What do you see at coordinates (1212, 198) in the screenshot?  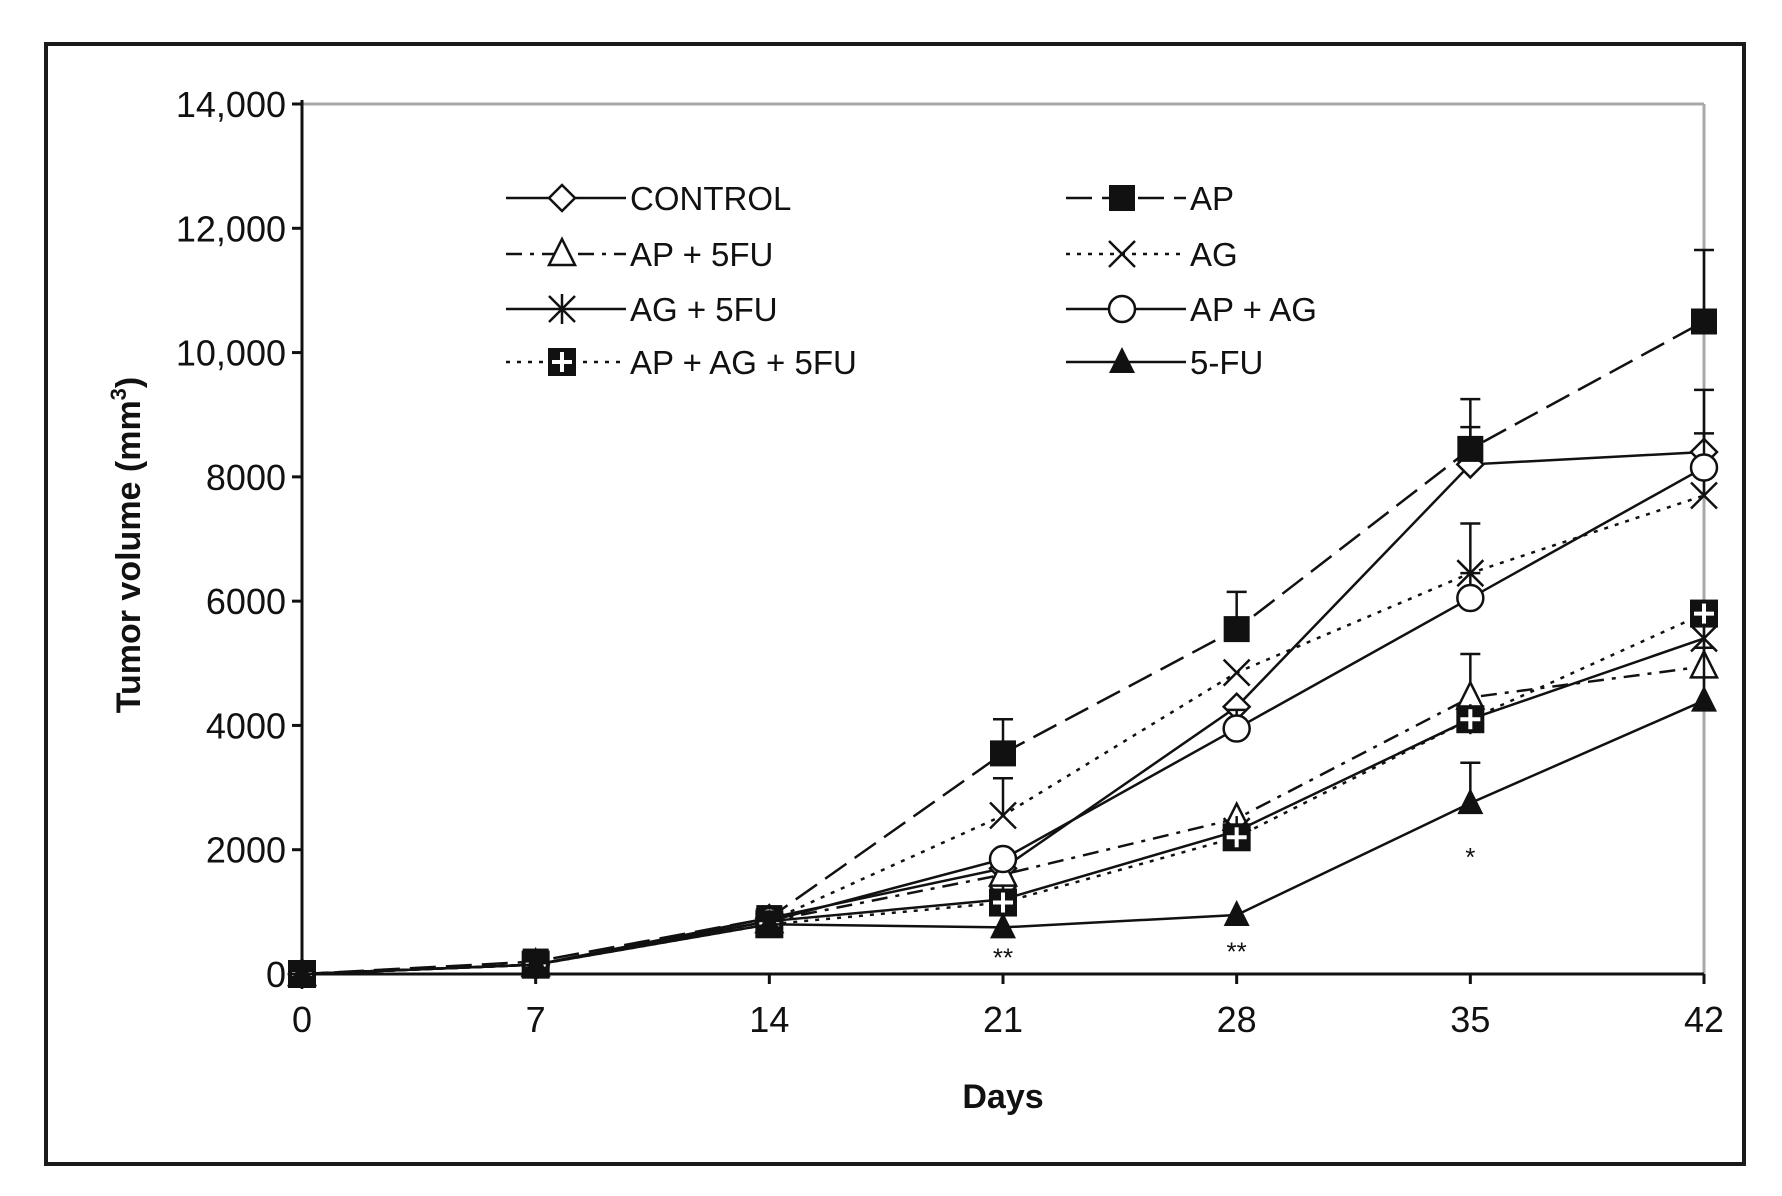 I see `legend-label: AP` at bounding box center [1212, 198].